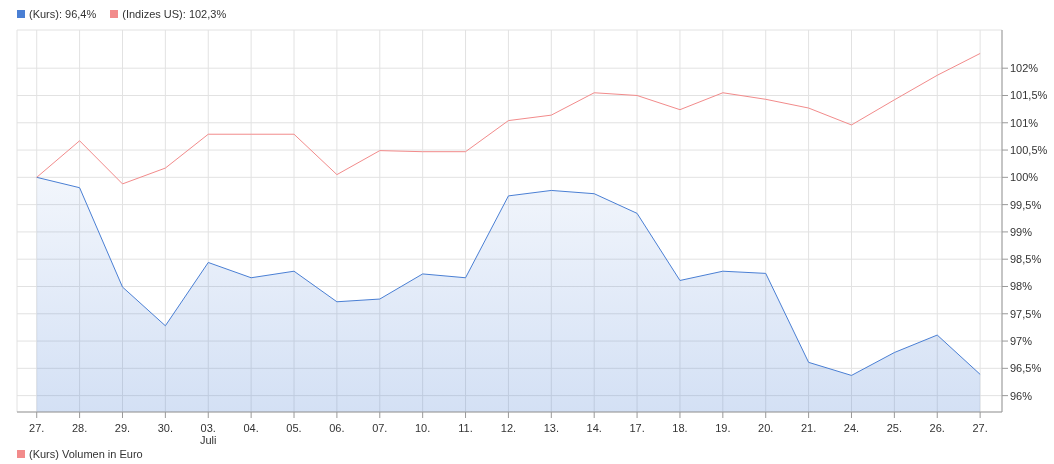  What do you see at coordinates (337, 428) in the screenshot?
I see `x-tick-label: 06.` at bounding box center [337, 428].